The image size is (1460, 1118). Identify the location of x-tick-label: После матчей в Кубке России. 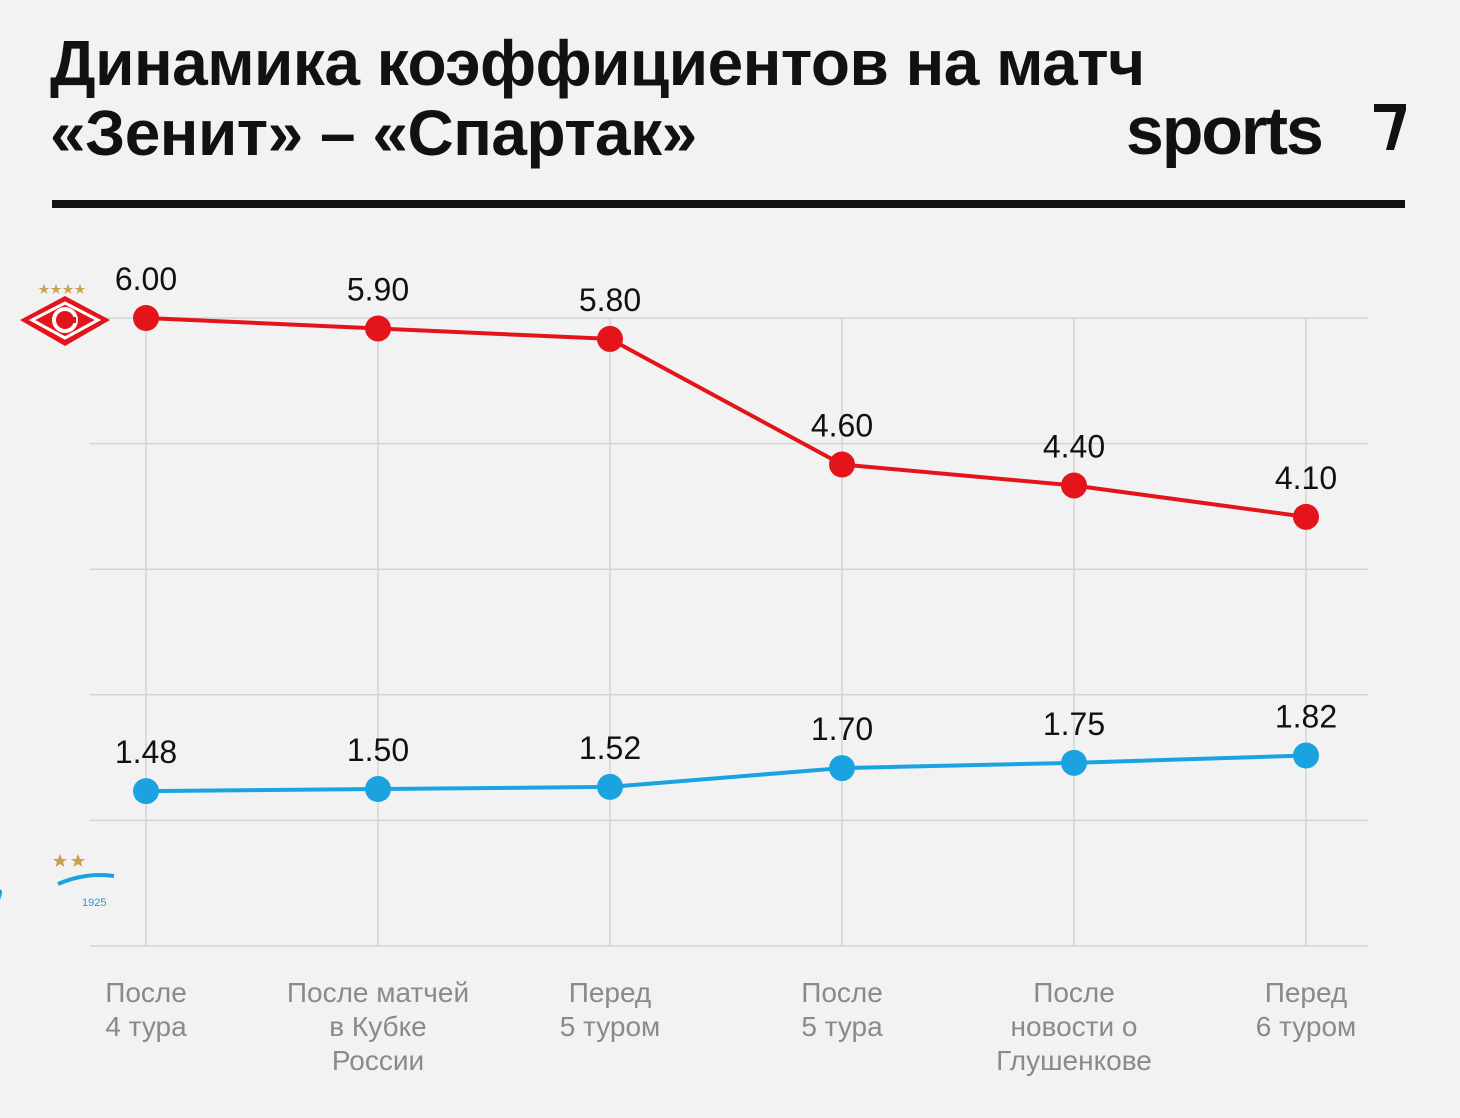
(378, 1026).